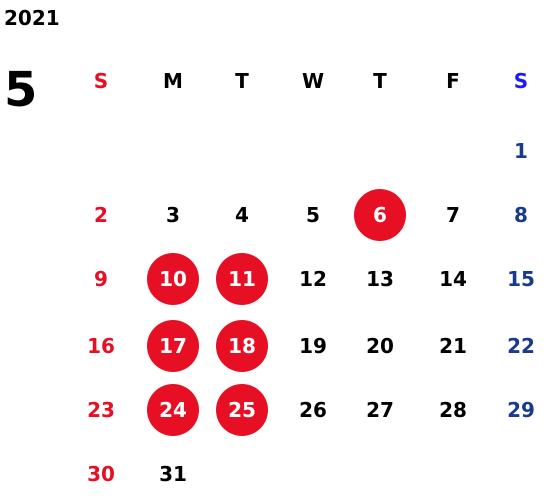 This screenshot has height=503, width=548. Describe the element at coordinates (313, 215) in the screenshot. I see `calendar-day: 5` at that location.